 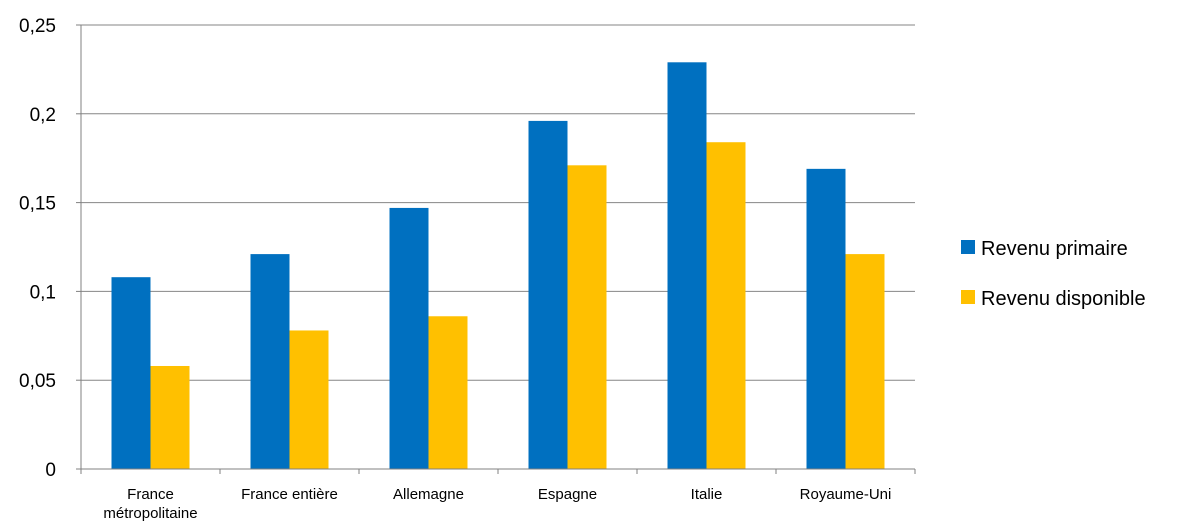 I want to click on y-tick-label: 0,25, so click(x=37, y=26).